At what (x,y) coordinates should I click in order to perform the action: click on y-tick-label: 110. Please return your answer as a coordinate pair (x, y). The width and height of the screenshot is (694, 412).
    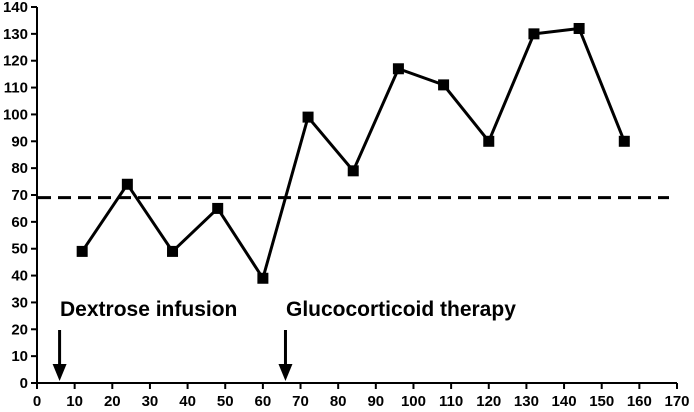
    Looking at the image, I should click on (16, 88).